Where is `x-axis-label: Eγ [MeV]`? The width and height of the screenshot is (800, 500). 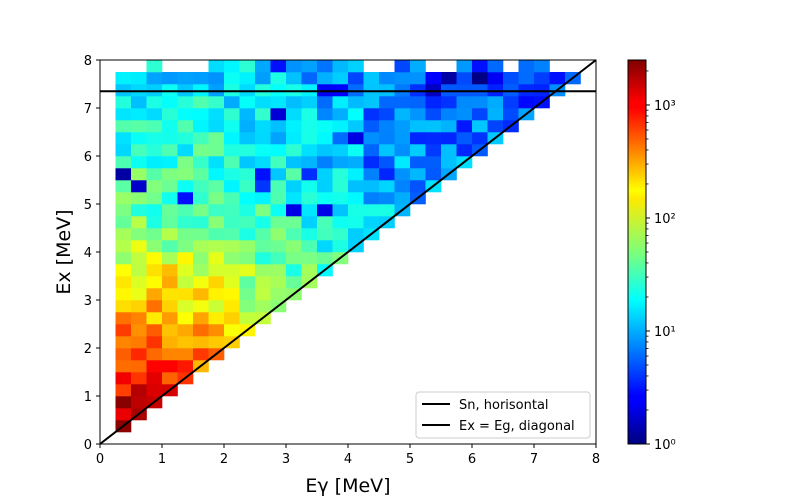
x-axis-label: Eγ [MeV] is located at coordinates (347, 486).